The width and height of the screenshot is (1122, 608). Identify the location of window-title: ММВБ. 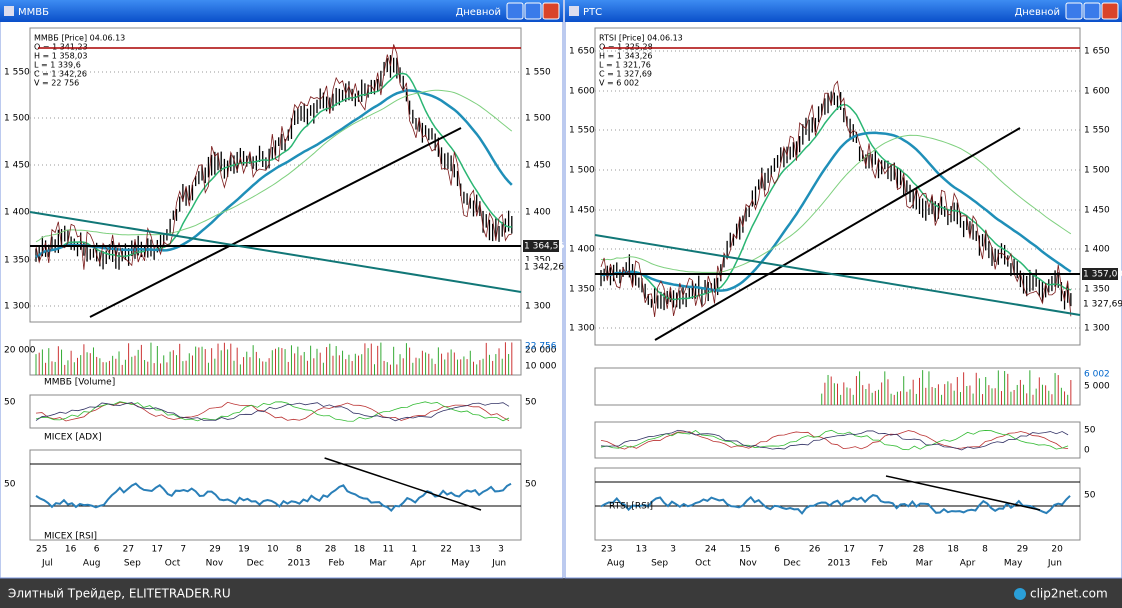
(33, 12).